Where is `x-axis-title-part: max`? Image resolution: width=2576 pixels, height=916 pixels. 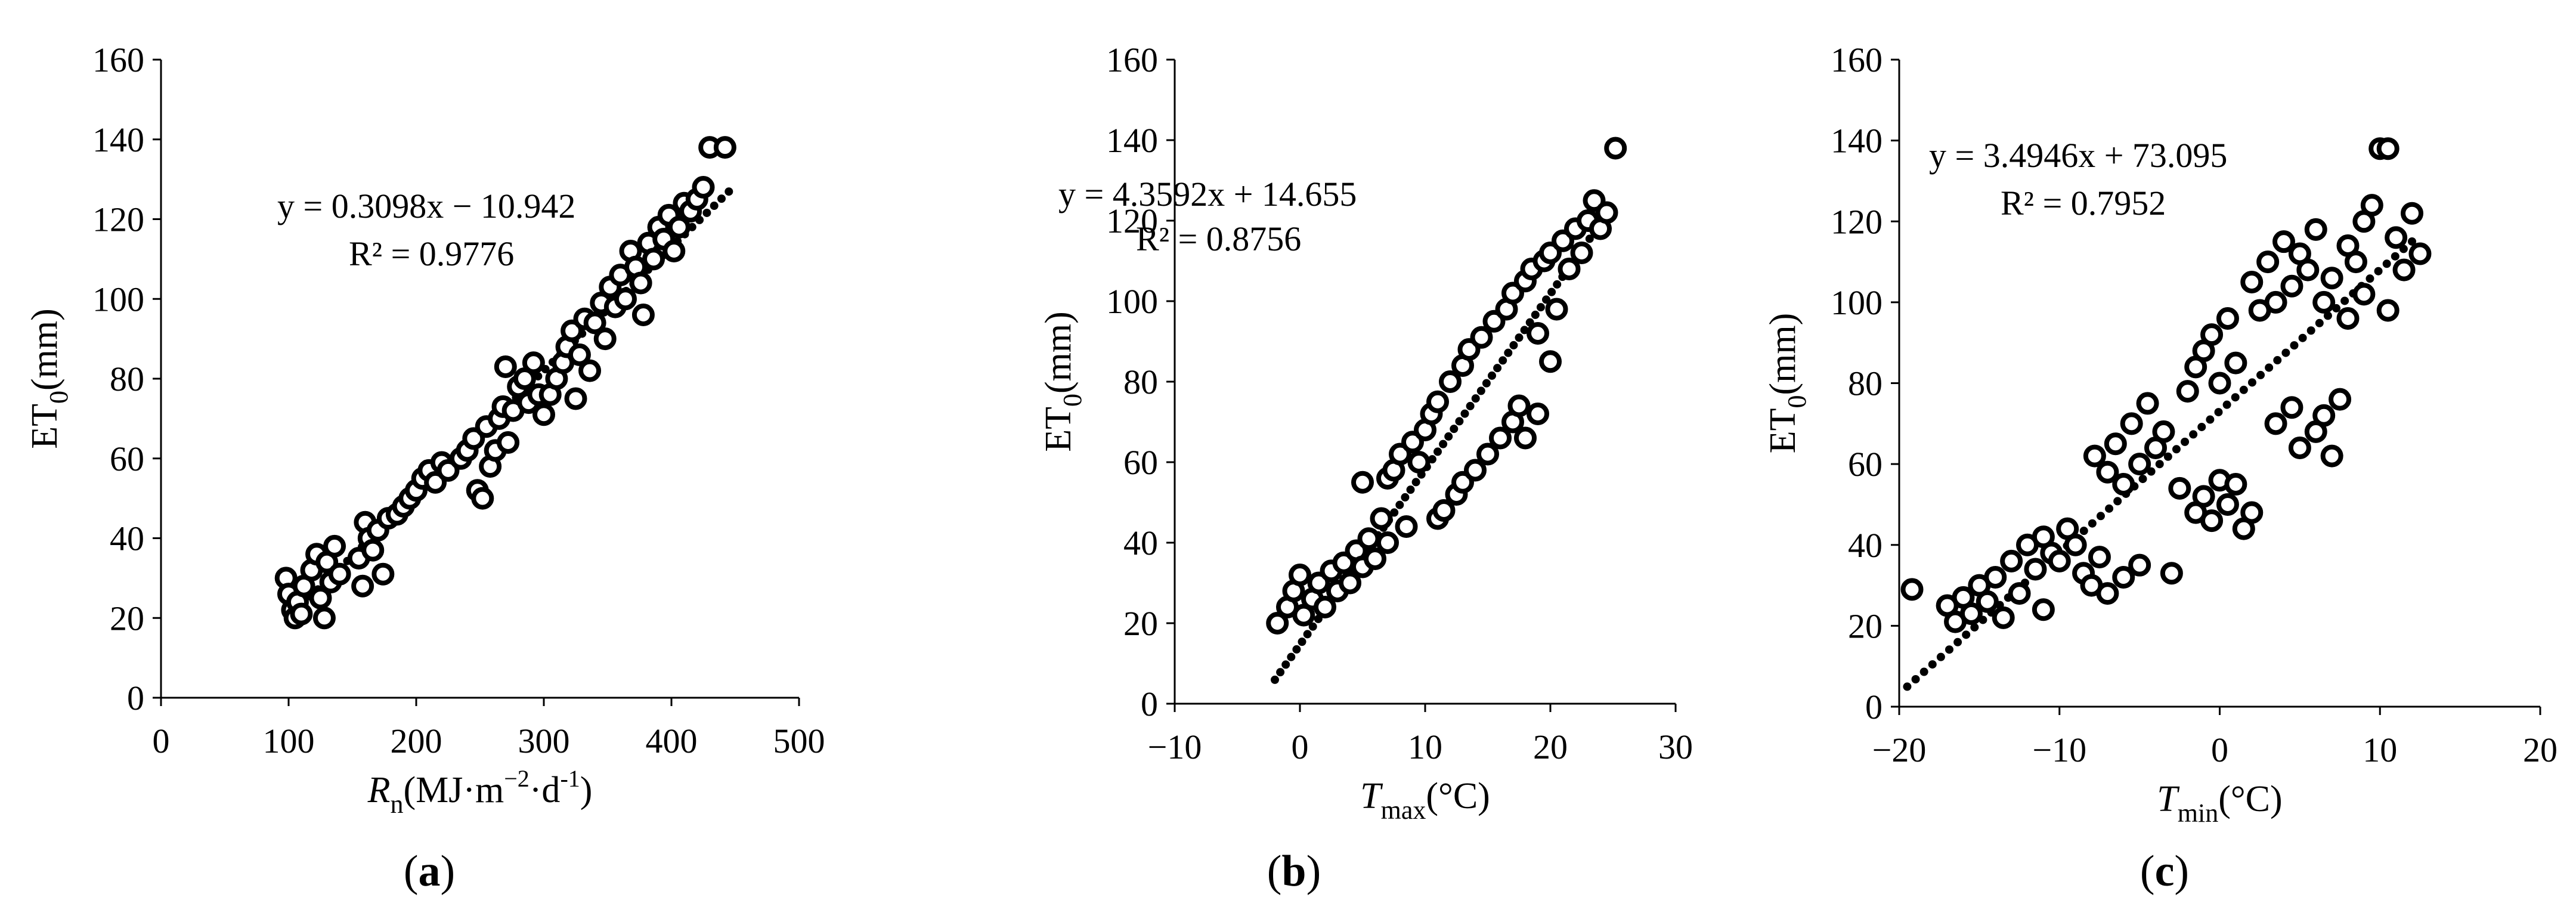
x-axis-title-part: max is located at coordinates (1403, 810).